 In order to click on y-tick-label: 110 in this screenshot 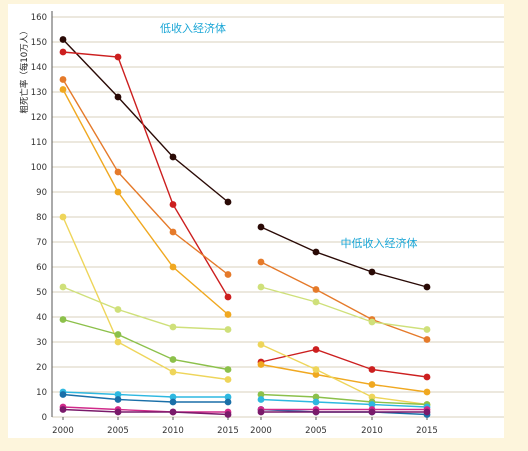, I will do `click(39, 143)`.